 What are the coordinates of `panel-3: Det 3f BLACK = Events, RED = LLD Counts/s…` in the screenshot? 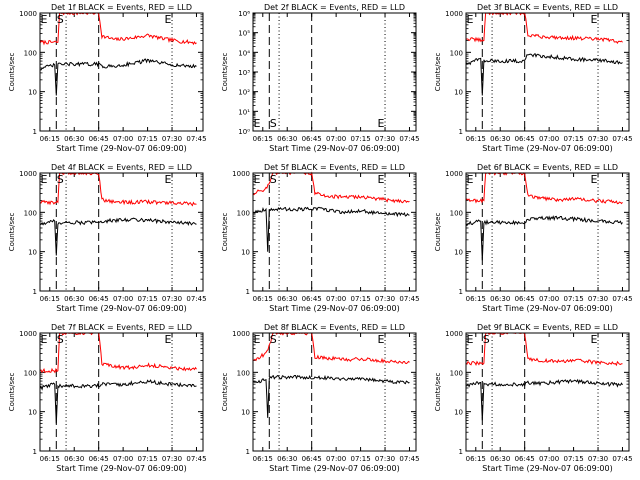 It's located at (533, 78).